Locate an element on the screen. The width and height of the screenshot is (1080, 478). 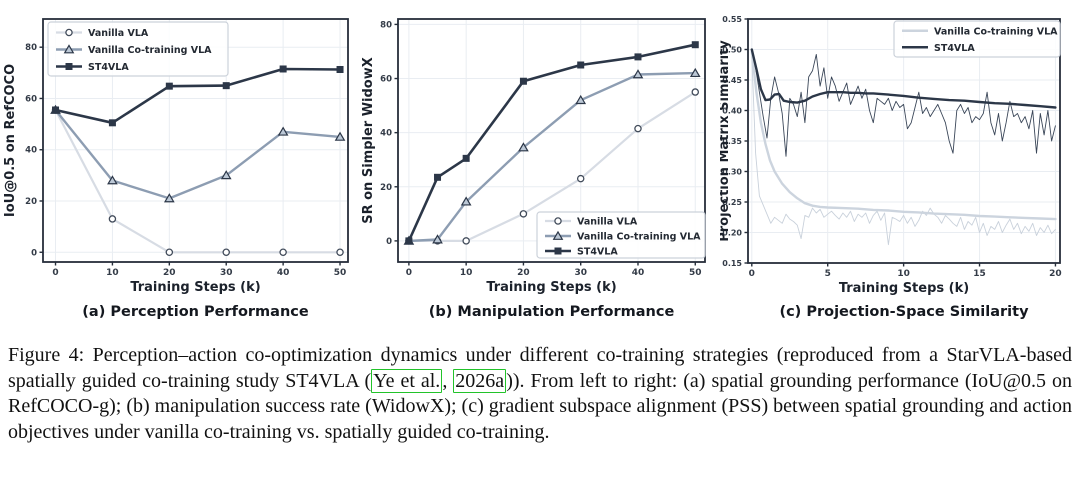
svg-text: 0.35 is located at coordinates (732, 141).